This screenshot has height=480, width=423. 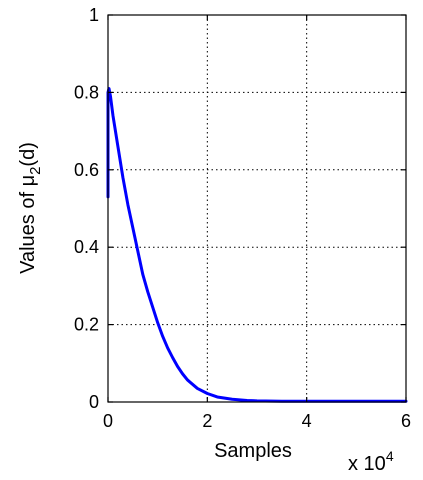 I want to click on y-tick-label: 1, so click(x=94, y=15).